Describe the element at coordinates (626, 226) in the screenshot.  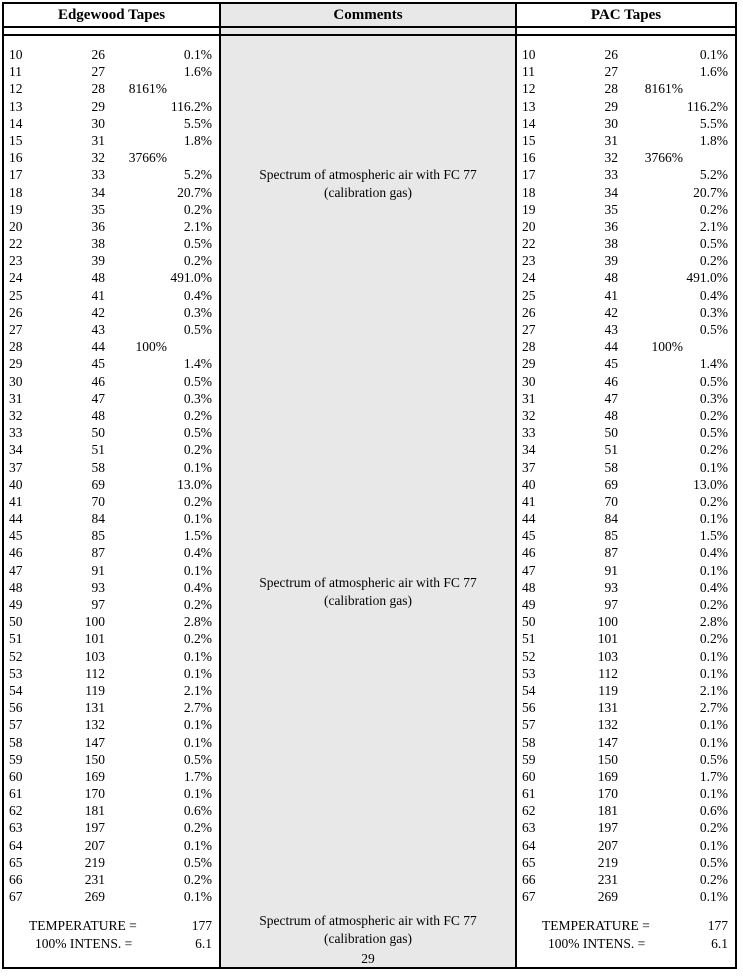
I see `table-row: 20 36 2.1%` at that location.